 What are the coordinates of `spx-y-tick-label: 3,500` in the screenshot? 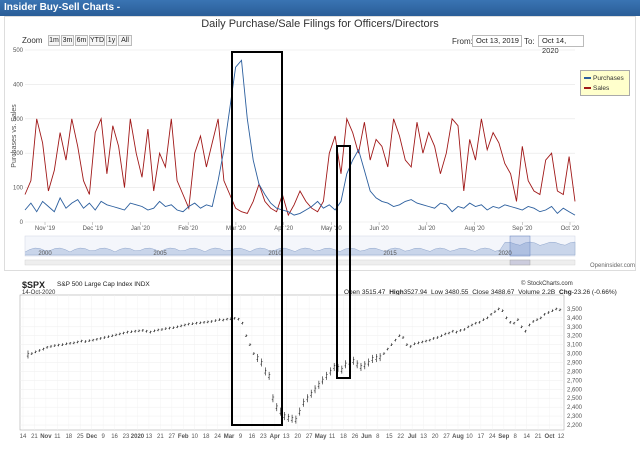 It's located at (575, 310).